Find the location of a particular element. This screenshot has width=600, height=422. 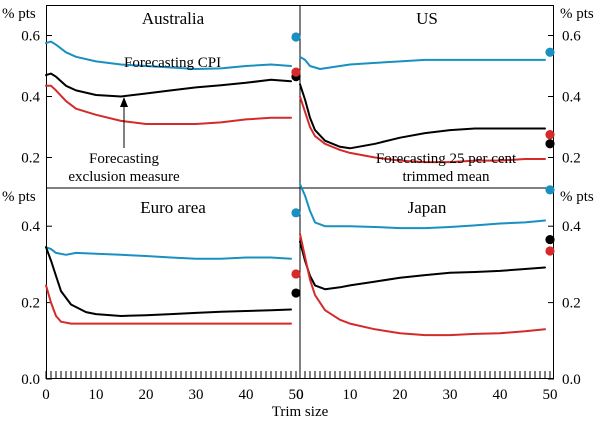

x-axis-label: Trim size is located at coordinates (300, 412).